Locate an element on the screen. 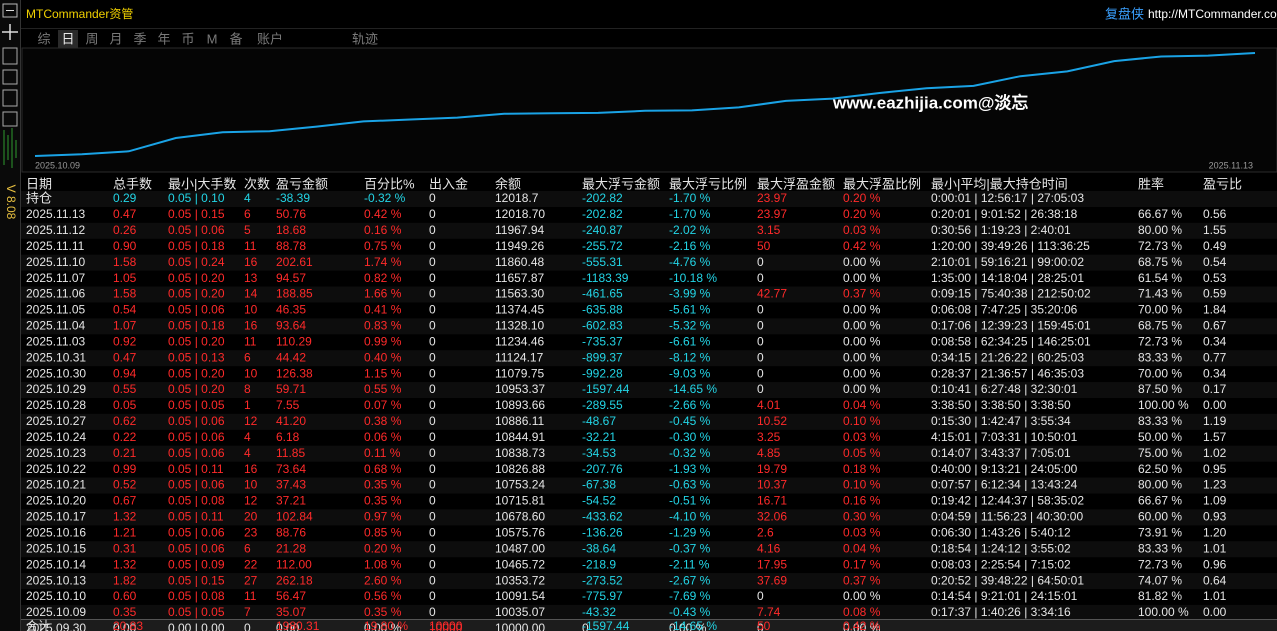 The height and width of the screenshot is (631, 1277). cell: -635.88 is located at coordinates (602, 310).